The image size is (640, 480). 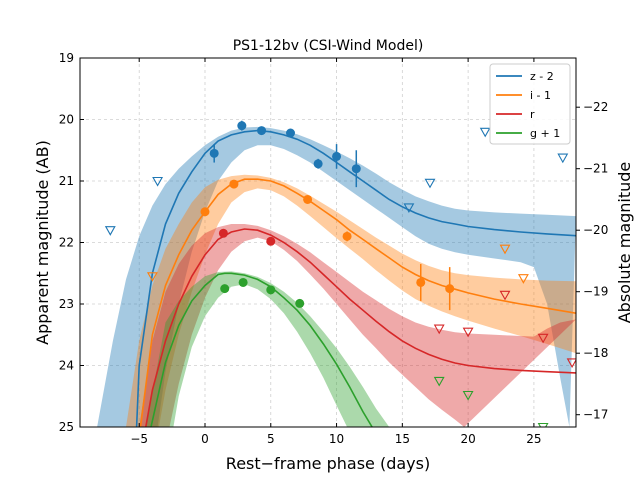 I want to click on x-tick-label: 0, so click(x=205, y=439).